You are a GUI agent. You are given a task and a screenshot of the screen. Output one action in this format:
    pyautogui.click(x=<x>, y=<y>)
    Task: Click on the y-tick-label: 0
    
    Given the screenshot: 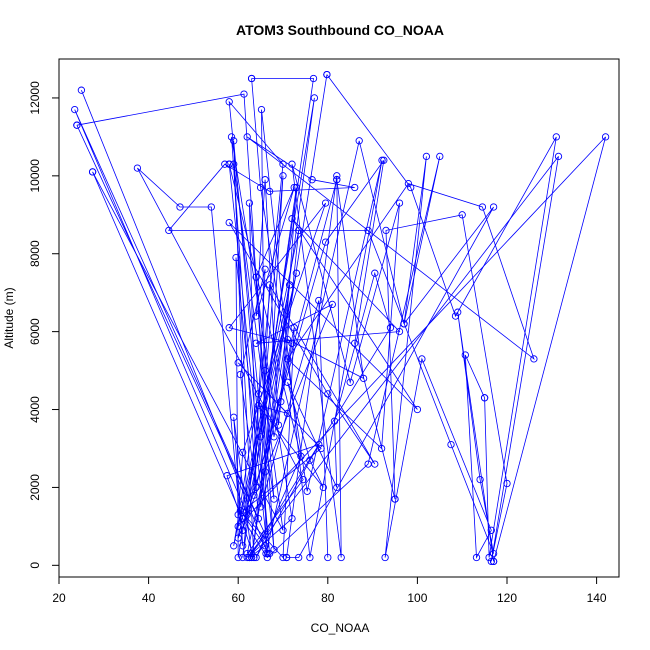 What is the action you would take?
    pyautogui.click(x=35, y=565)
    